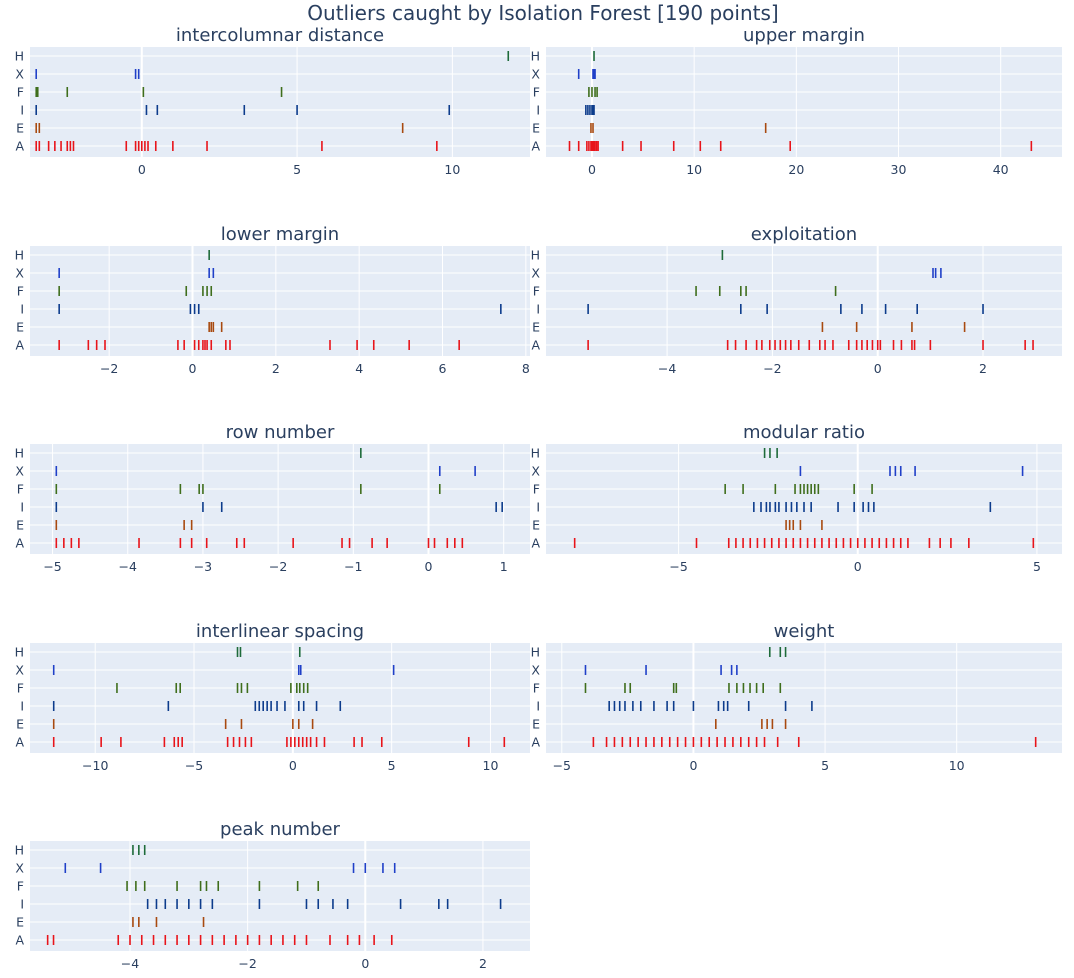 The height and width of the screenshot is (978, 1074). What do you see at coordinates (280, 234) in the screenshot?
I see `subplot-title: lower margin` at bounding box center [280, 234].